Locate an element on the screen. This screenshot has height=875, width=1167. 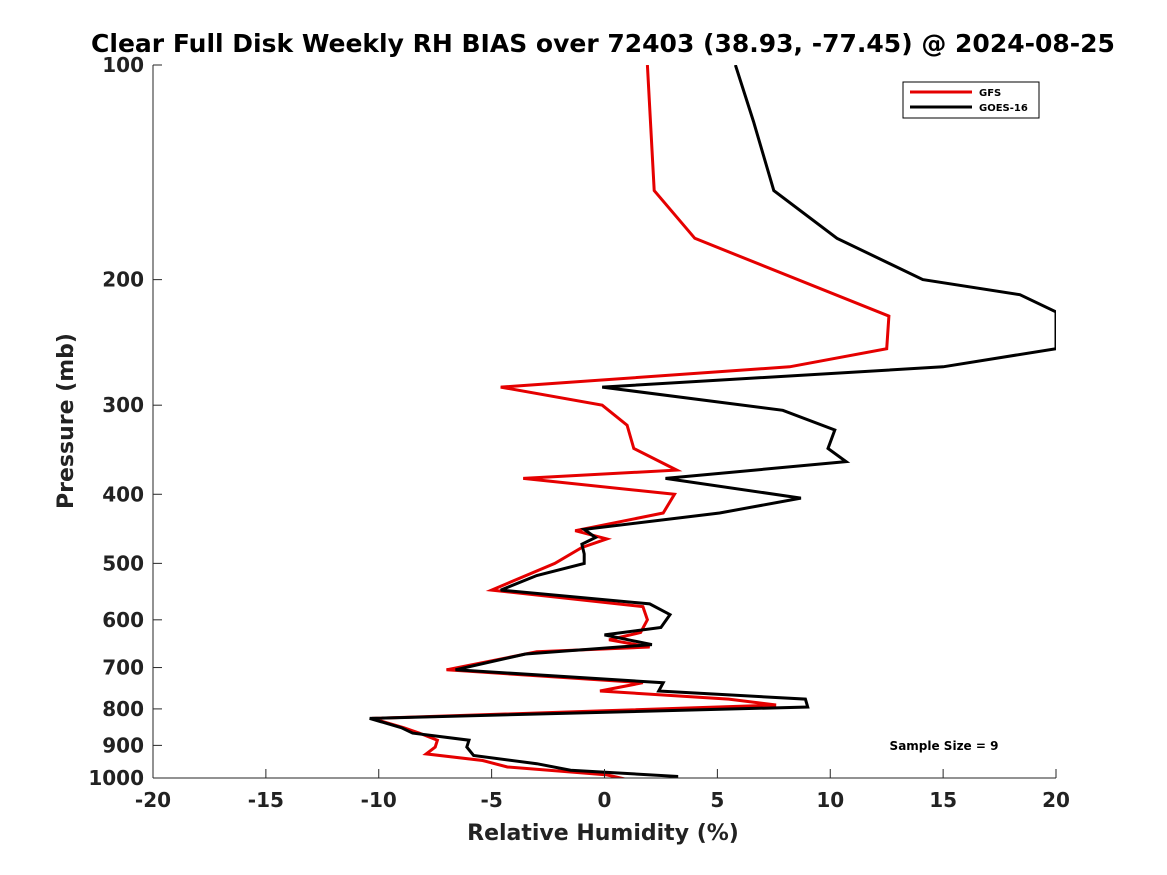
legend: GFS GOES-16 is located at coordinates (971, 100).